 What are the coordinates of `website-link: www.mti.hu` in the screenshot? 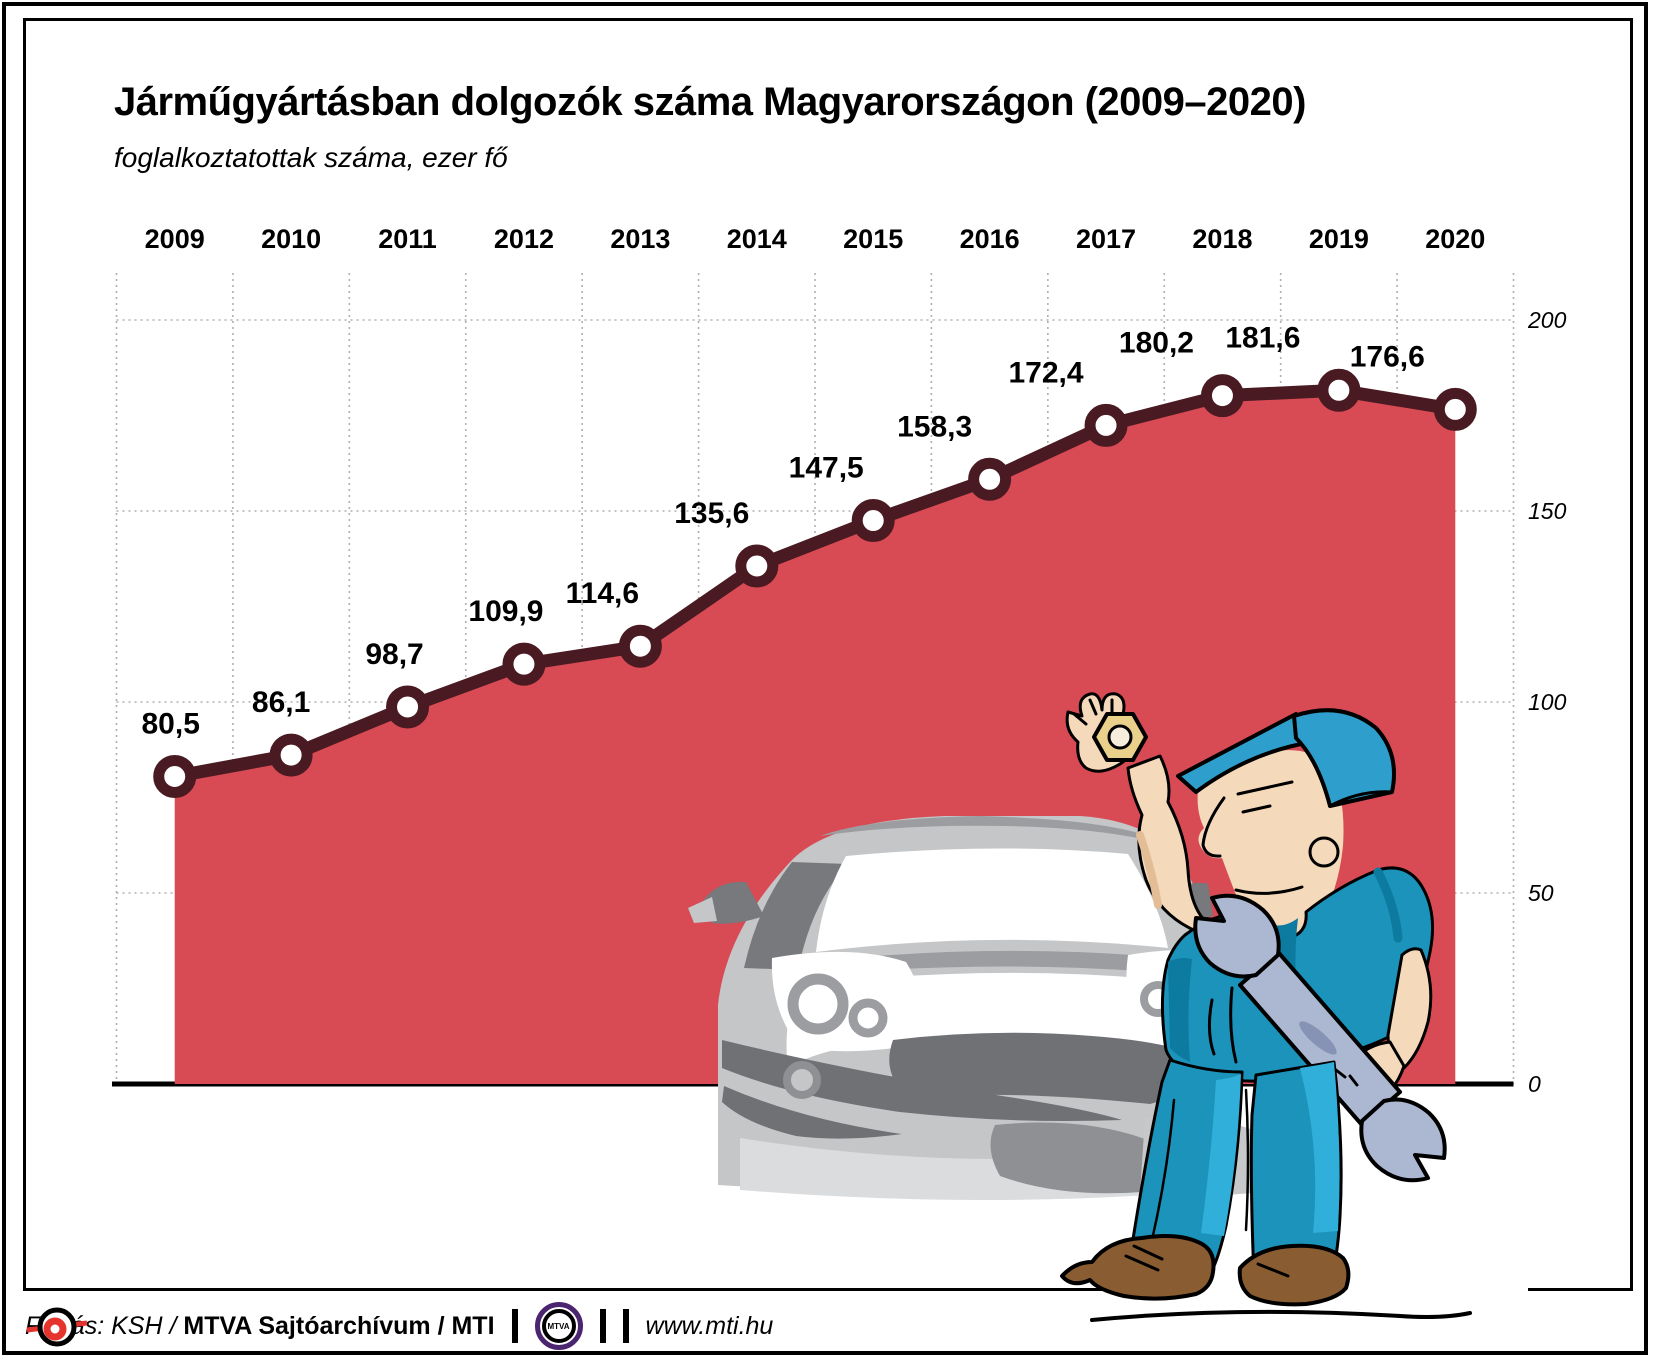 It's located at (709, 1325).